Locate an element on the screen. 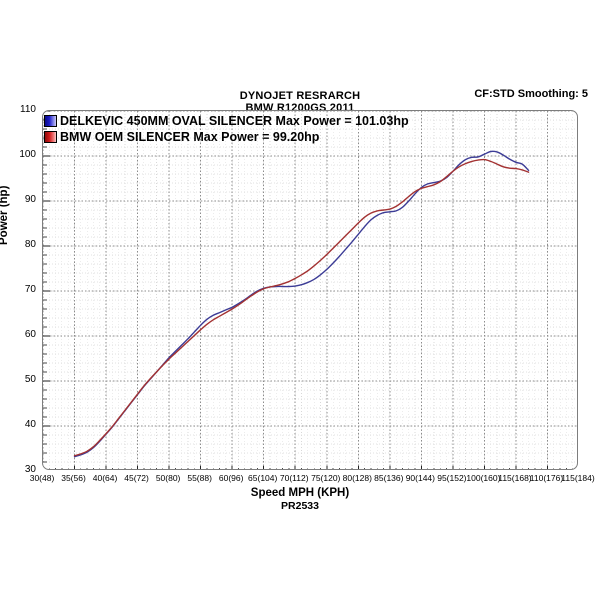  x-tick-label: 80(128) is located at coordinates (357, 478).